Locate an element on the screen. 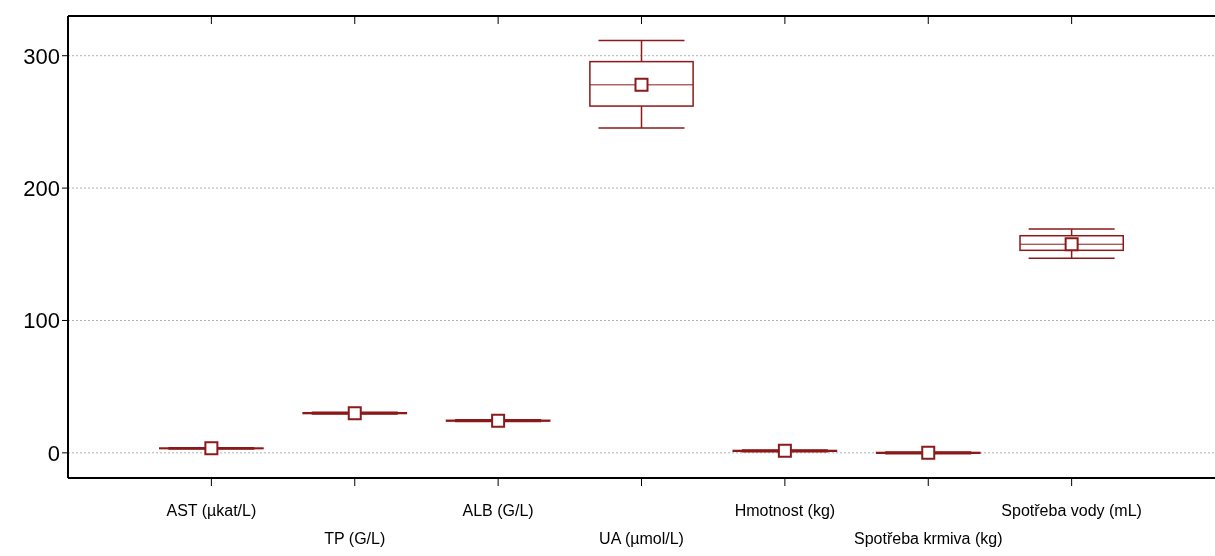 This screenshot has width=1215, height=556. y-tick-label: 300 is located at coordinates (41, 56).